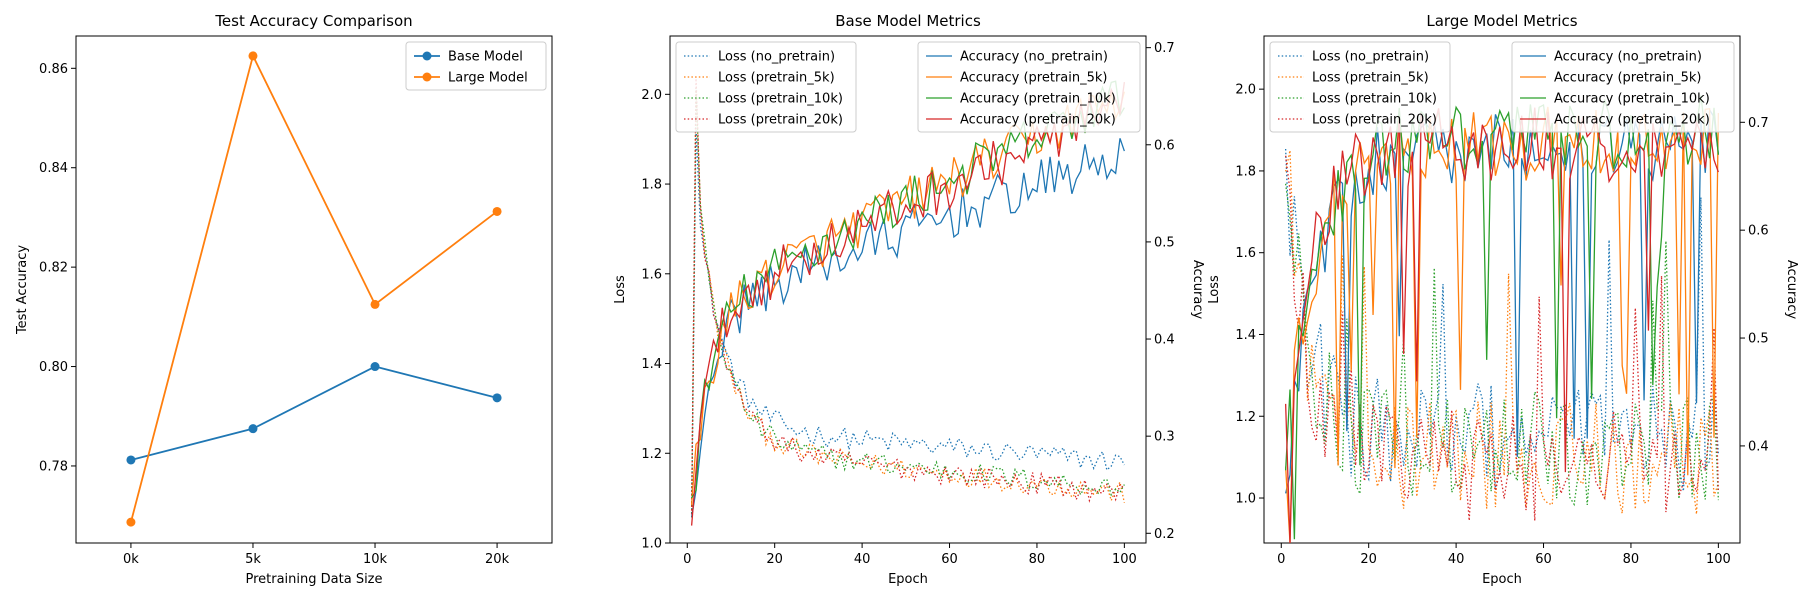 The image size is (1800, 600). What do you see at coordinates (1501, 21) in the screenshot?
I see `chart-title: Large Model Metrics` at bounding box center [1501, 21].